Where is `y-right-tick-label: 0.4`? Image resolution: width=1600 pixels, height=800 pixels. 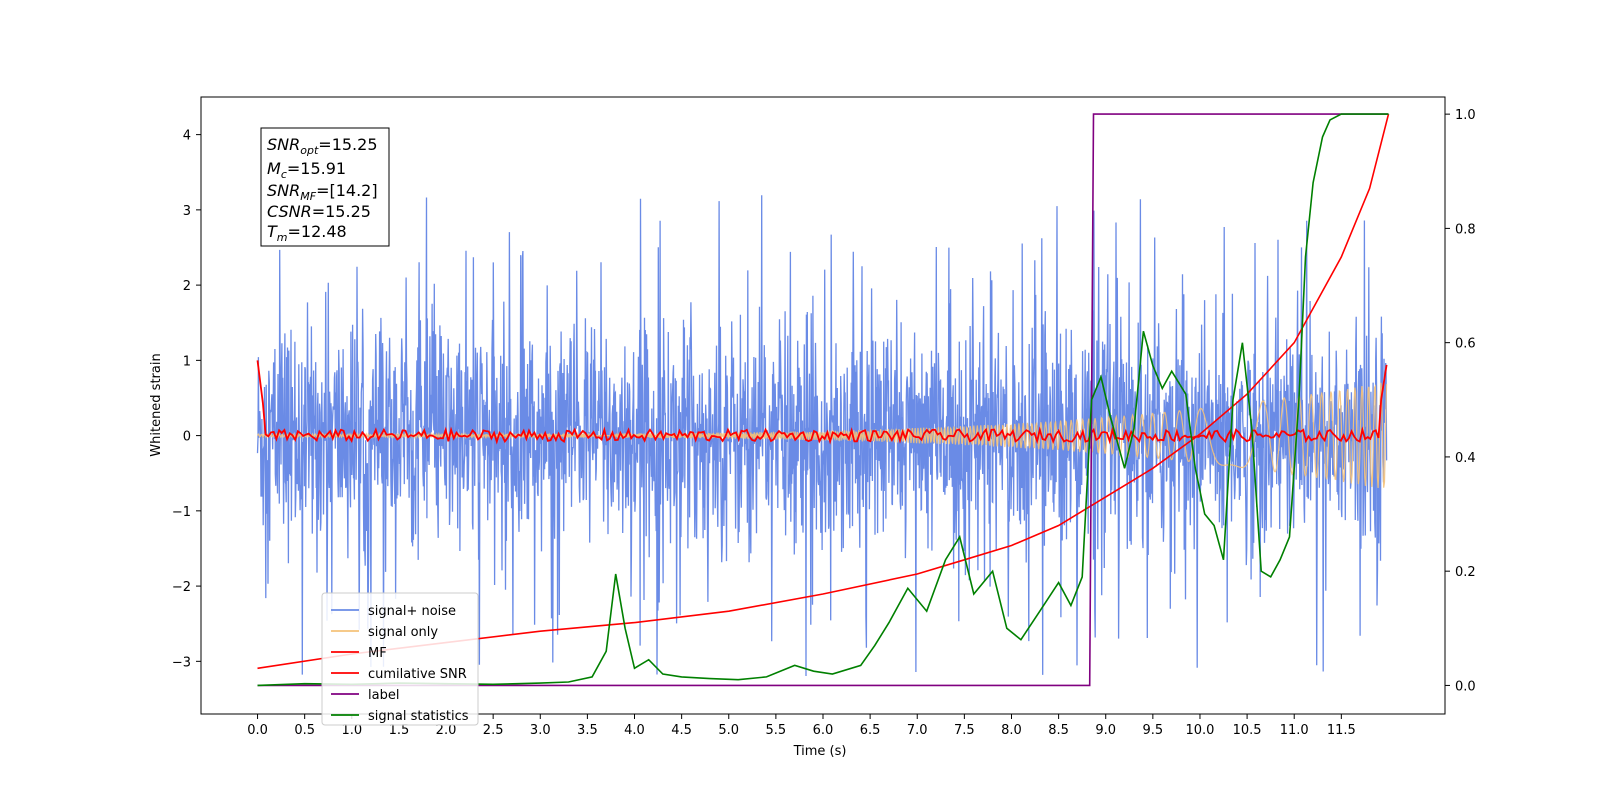
y-right-tick-label: 0.4 is located at coordinates (1465, 458).